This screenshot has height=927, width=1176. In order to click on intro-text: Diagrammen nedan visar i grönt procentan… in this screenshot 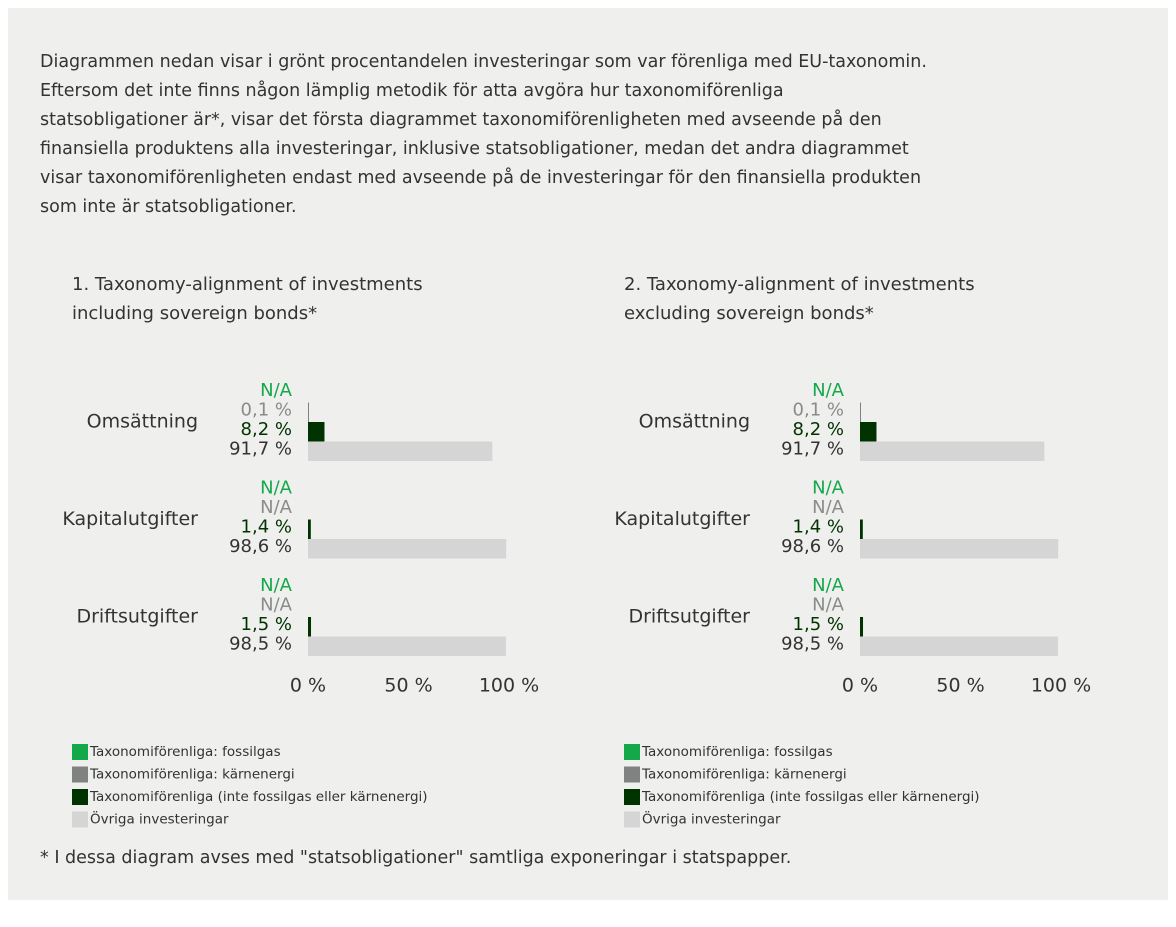, I will do `click(483, 134)`.